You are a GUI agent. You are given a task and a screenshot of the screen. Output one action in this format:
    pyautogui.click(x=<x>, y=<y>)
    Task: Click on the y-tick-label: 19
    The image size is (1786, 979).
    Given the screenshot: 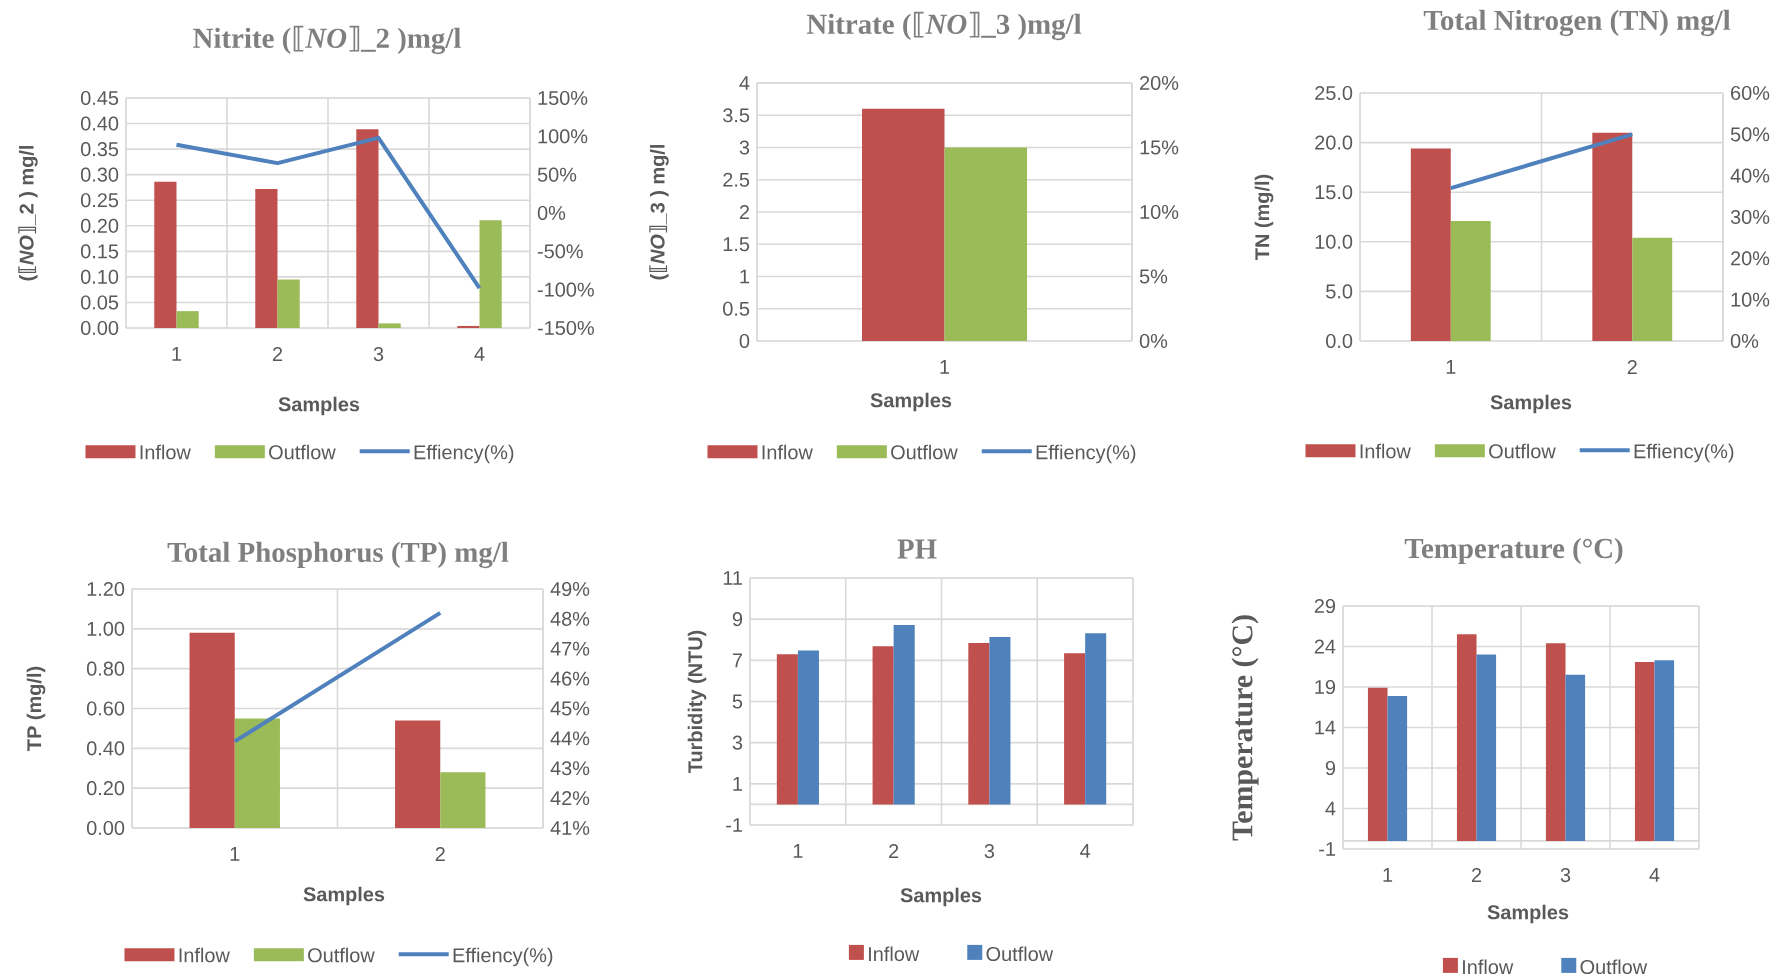 What is the action you would take?
    pyautogui.click(x=1325, y=687)
    